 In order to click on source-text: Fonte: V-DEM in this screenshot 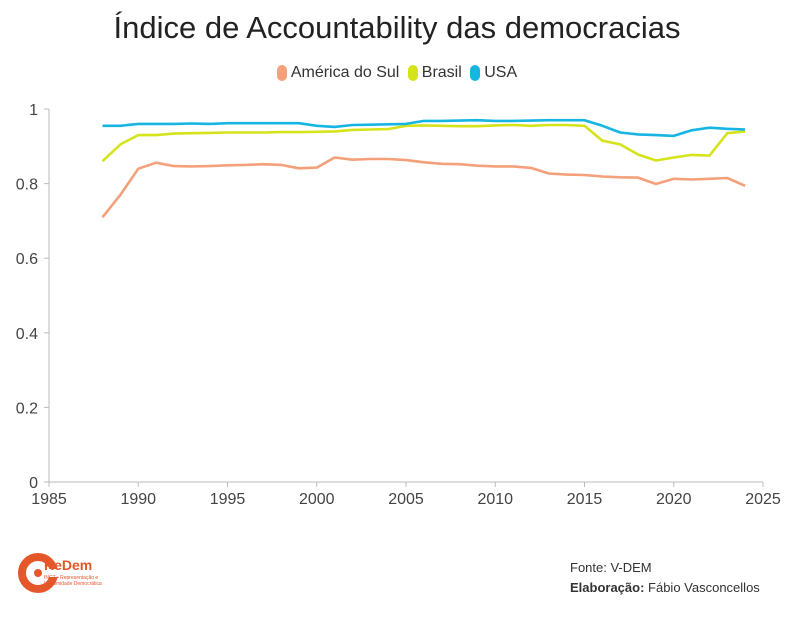, I will do `click(611, 567)`.